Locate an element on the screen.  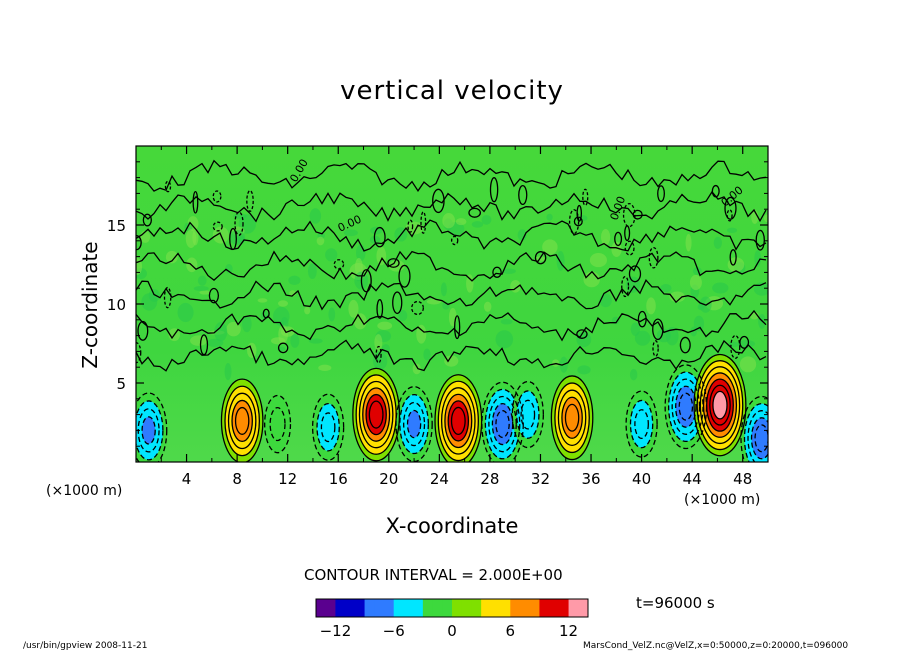
y-tick-label: 5 is located at coordinates (121, 384).